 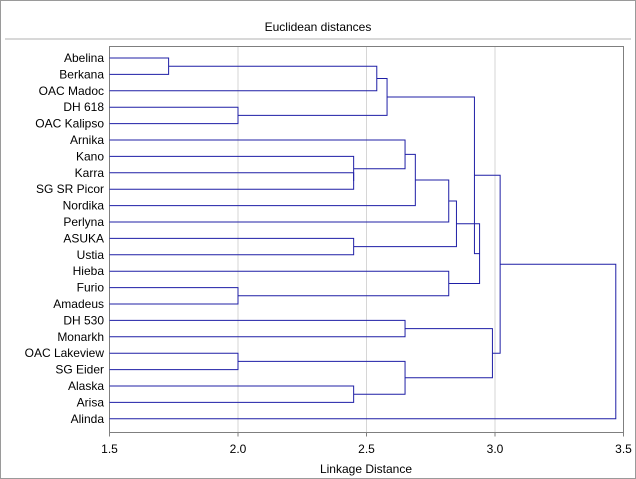 What do you see at coordinates (91, 402) in the screenshot?
I see `leaf-label: Arisa` at bounding box center [91, 402].